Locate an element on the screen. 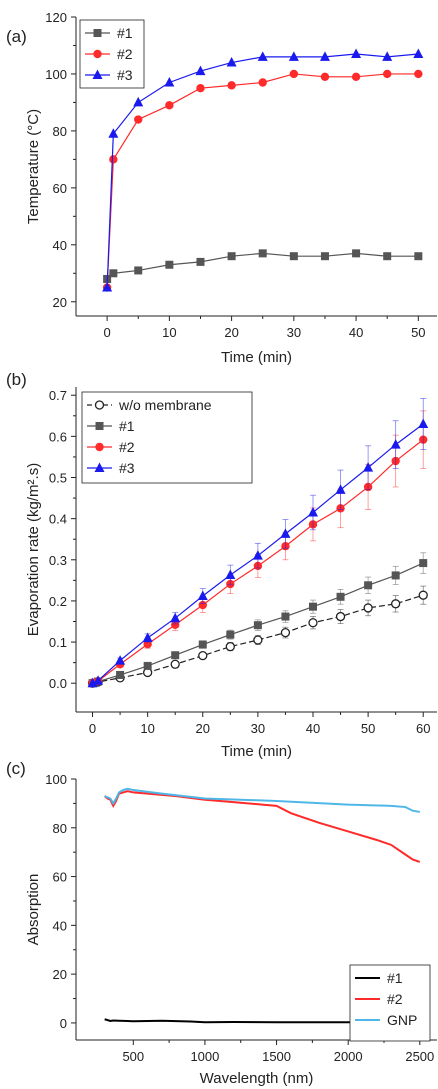  y-tick-label: 20 is located at coordinates (60, 302).